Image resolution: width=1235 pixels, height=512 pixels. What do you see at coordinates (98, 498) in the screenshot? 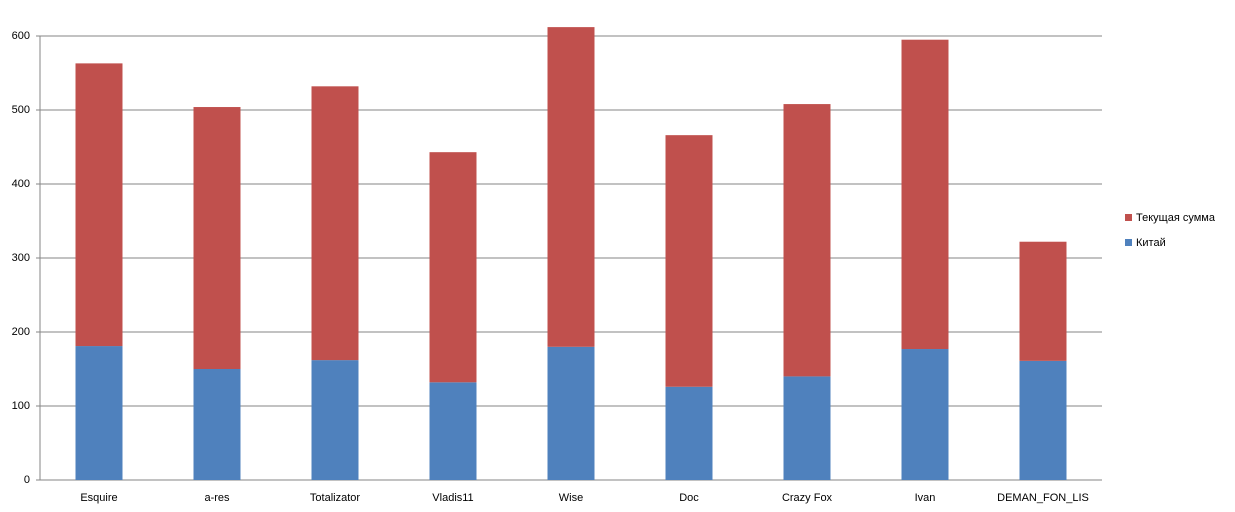
I see `x-tick-label: Esquire` at bounding box center [98, 498].